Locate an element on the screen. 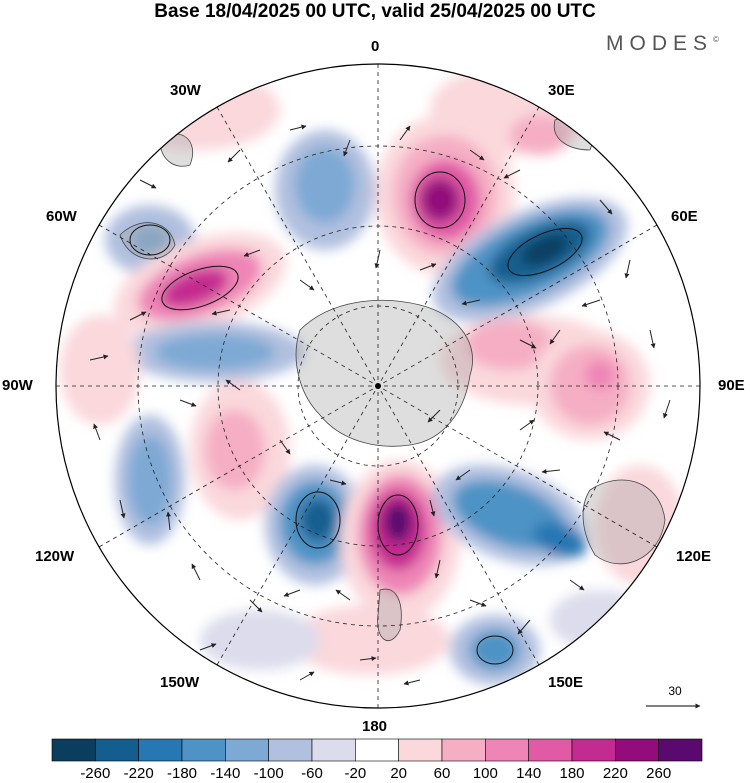 Image resolution: width=750 pixels, height=783 pixels. colorbar is located at coordinates (377, 750).